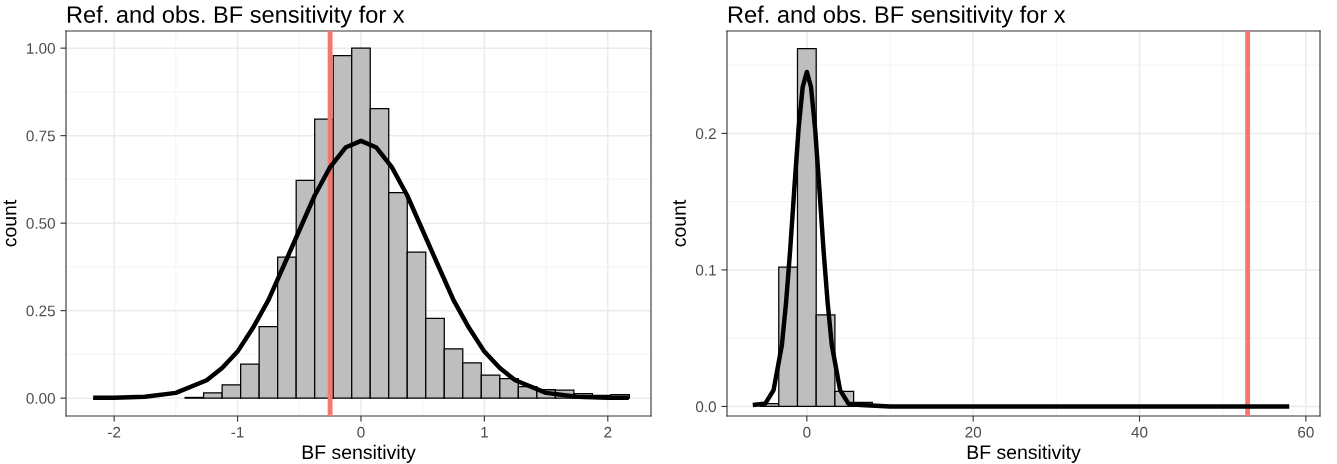 This screenshot has height=464, width=1337. What do you see at coordinates (41, 48) in the screenshot?
I see `y-tick-label: 1.00` at bounding box center [41, 48].